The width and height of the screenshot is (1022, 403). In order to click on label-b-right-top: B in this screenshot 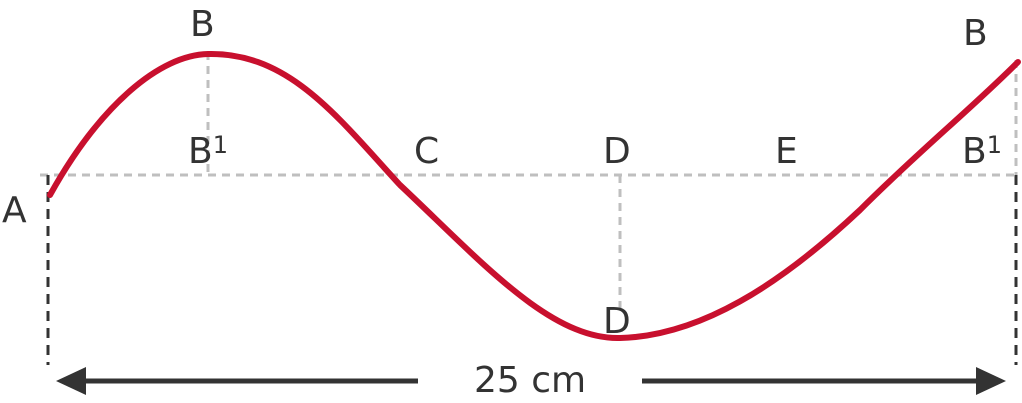, I will do `click(975, 33)`.